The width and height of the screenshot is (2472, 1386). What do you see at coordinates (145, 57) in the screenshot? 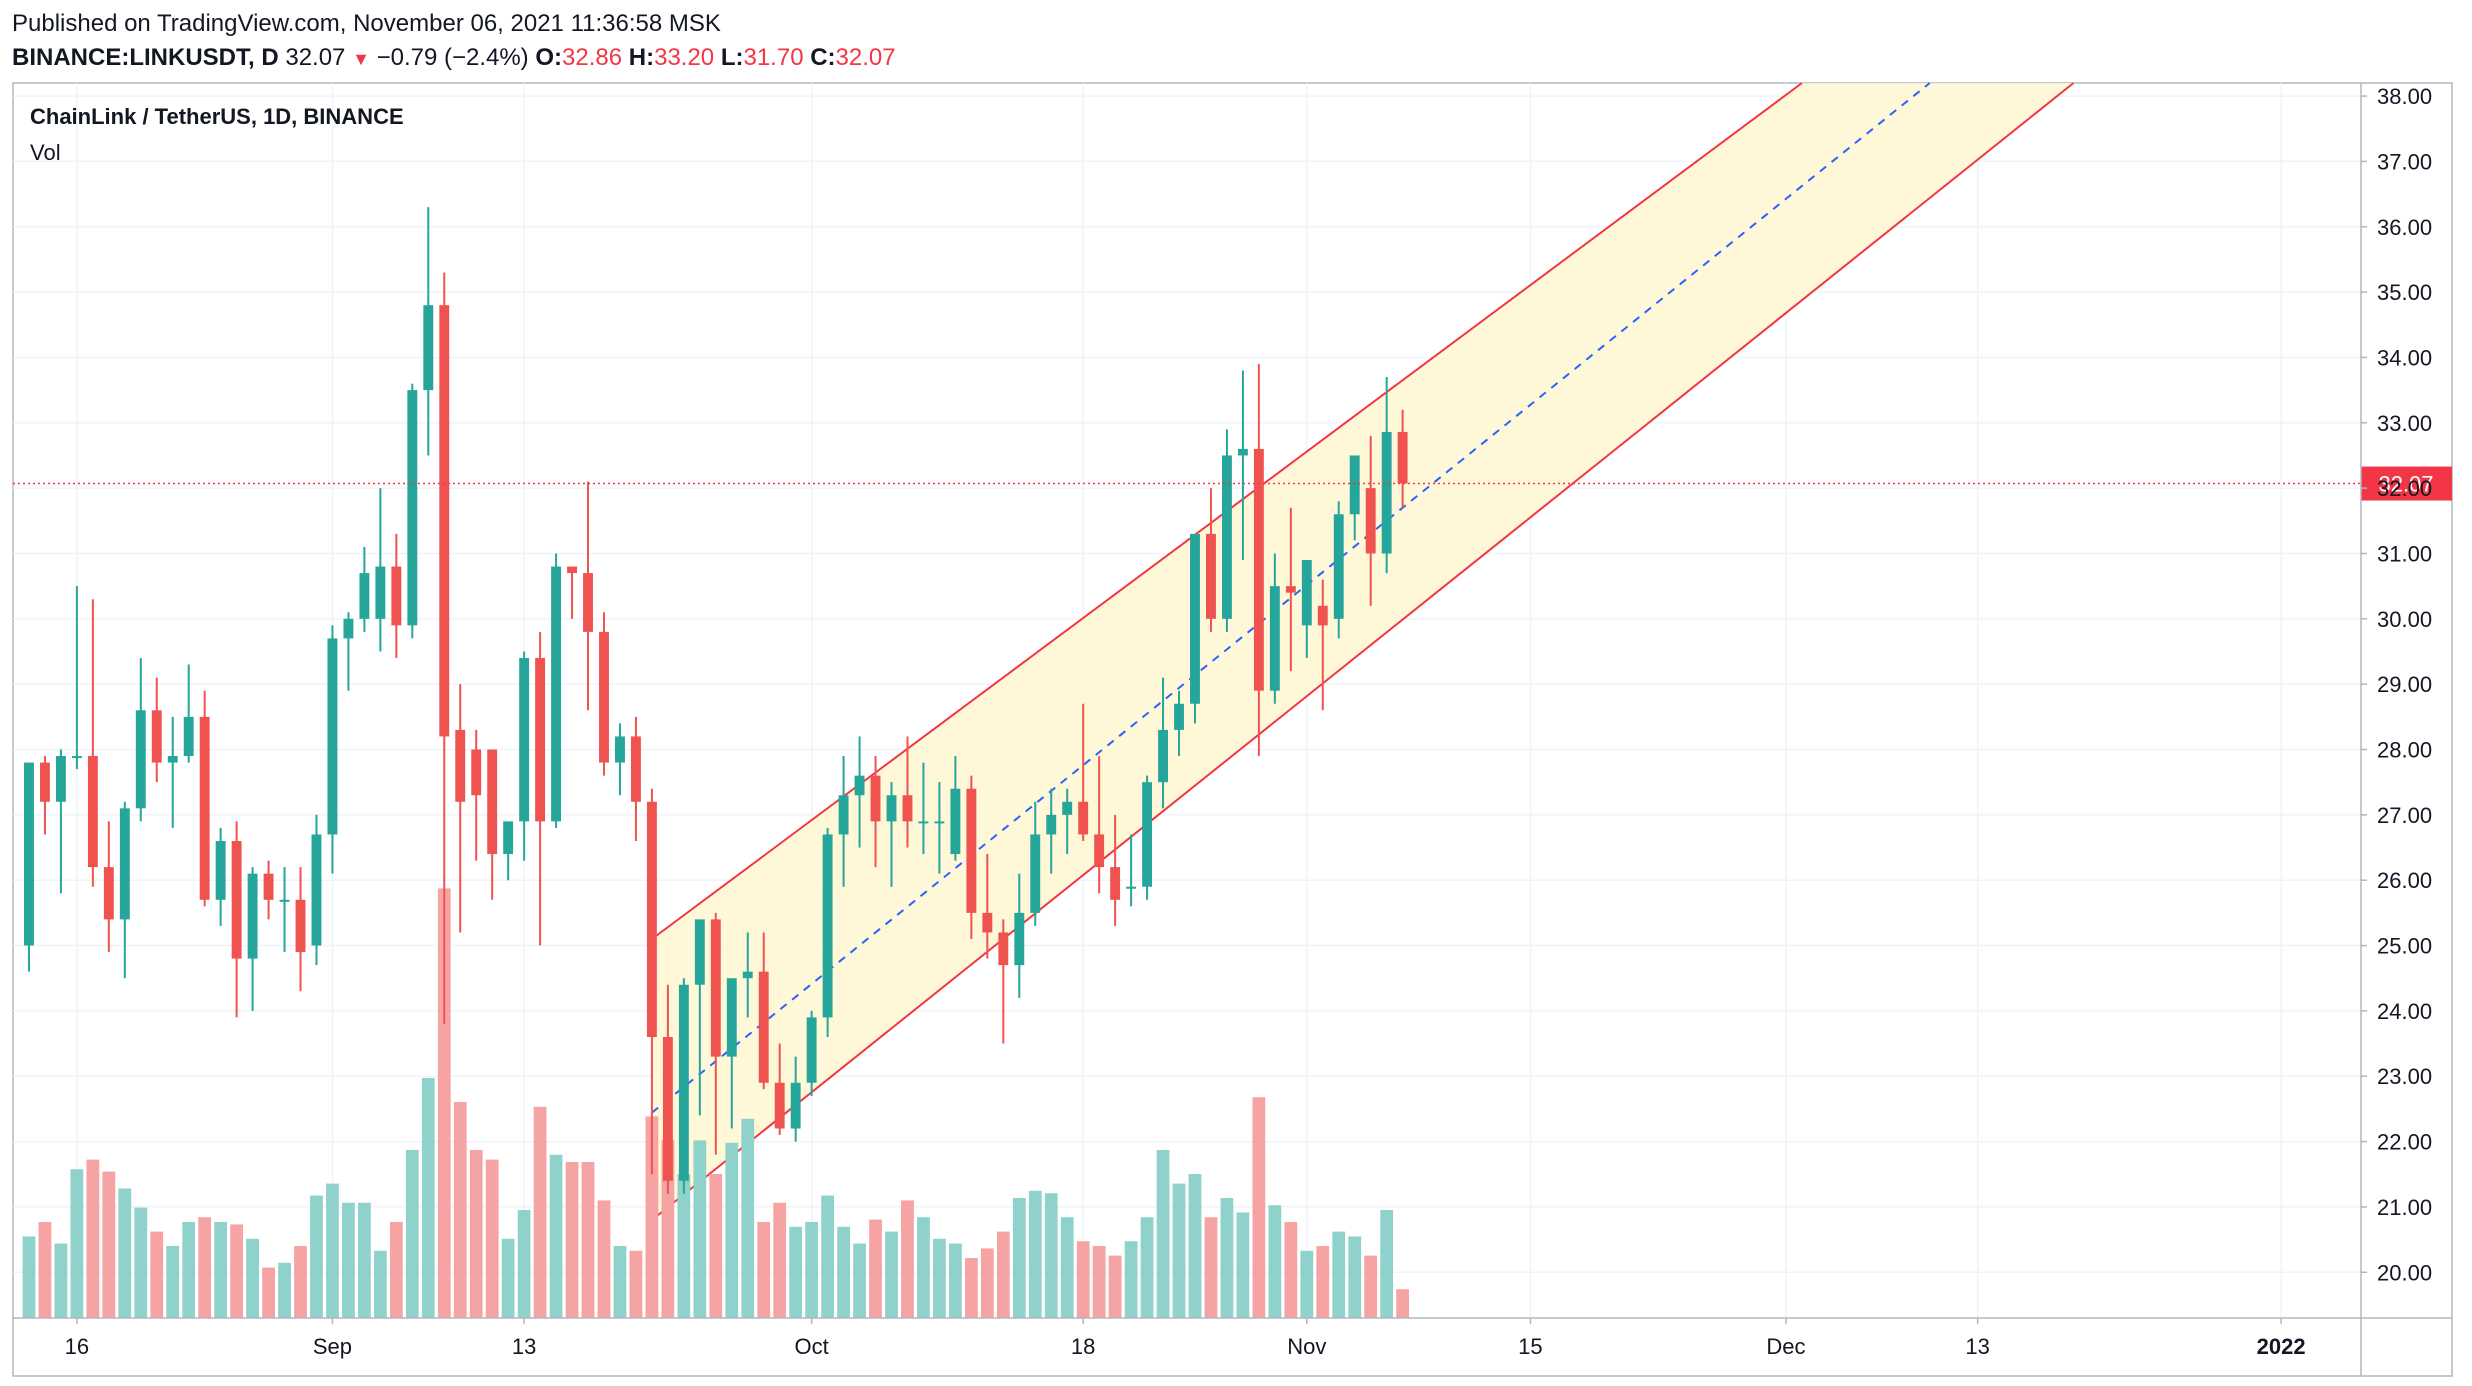
I see `symbol-name: BINANCE:LINKUSDT, D` at bounding box center [145, 57].